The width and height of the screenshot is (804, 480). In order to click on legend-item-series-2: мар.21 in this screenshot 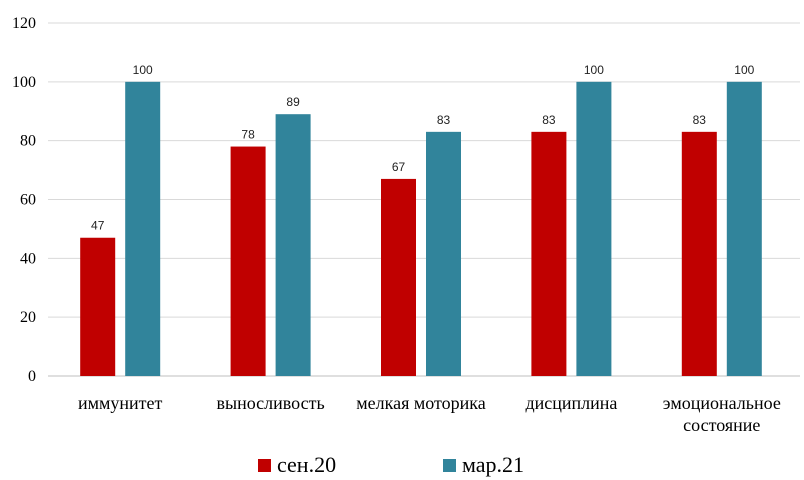, I will do `click(483, 465)`.